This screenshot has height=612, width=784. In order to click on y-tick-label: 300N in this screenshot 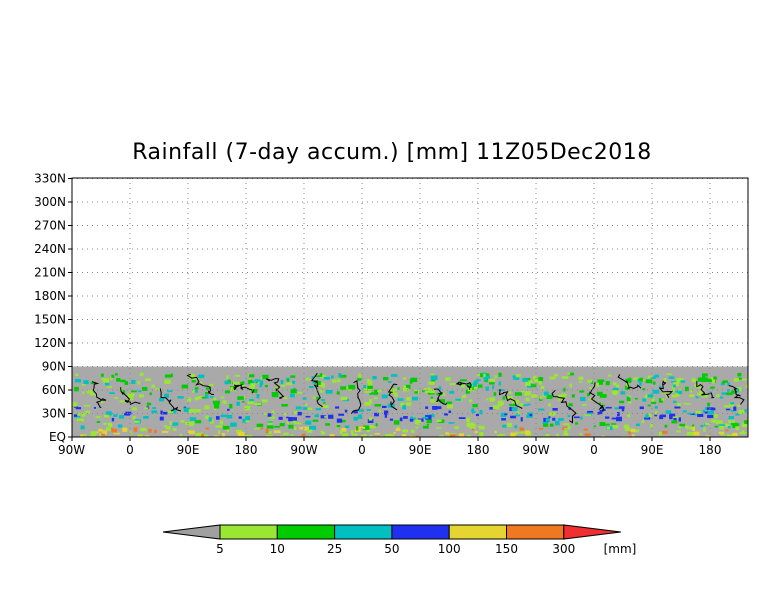, I will do `click(50, 202)`.